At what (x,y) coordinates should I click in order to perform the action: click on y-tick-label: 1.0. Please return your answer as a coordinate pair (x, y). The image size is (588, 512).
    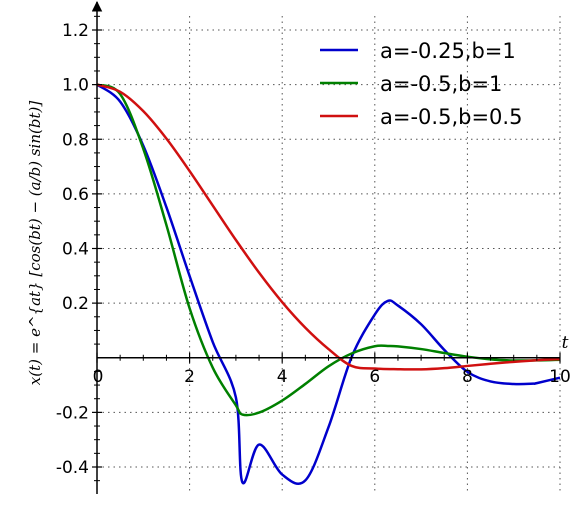
    Looking at the image, I should click on (75, 86).